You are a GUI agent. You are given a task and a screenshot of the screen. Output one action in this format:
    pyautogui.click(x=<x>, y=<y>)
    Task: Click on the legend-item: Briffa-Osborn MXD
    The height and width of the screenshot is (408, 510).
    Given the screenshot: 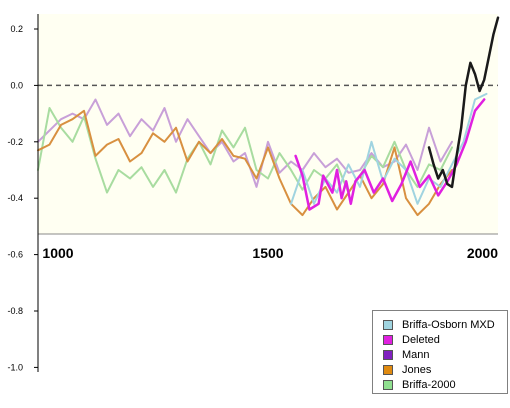 What is the action you would take?
    pyautogui.click(x=445, y=324)
    